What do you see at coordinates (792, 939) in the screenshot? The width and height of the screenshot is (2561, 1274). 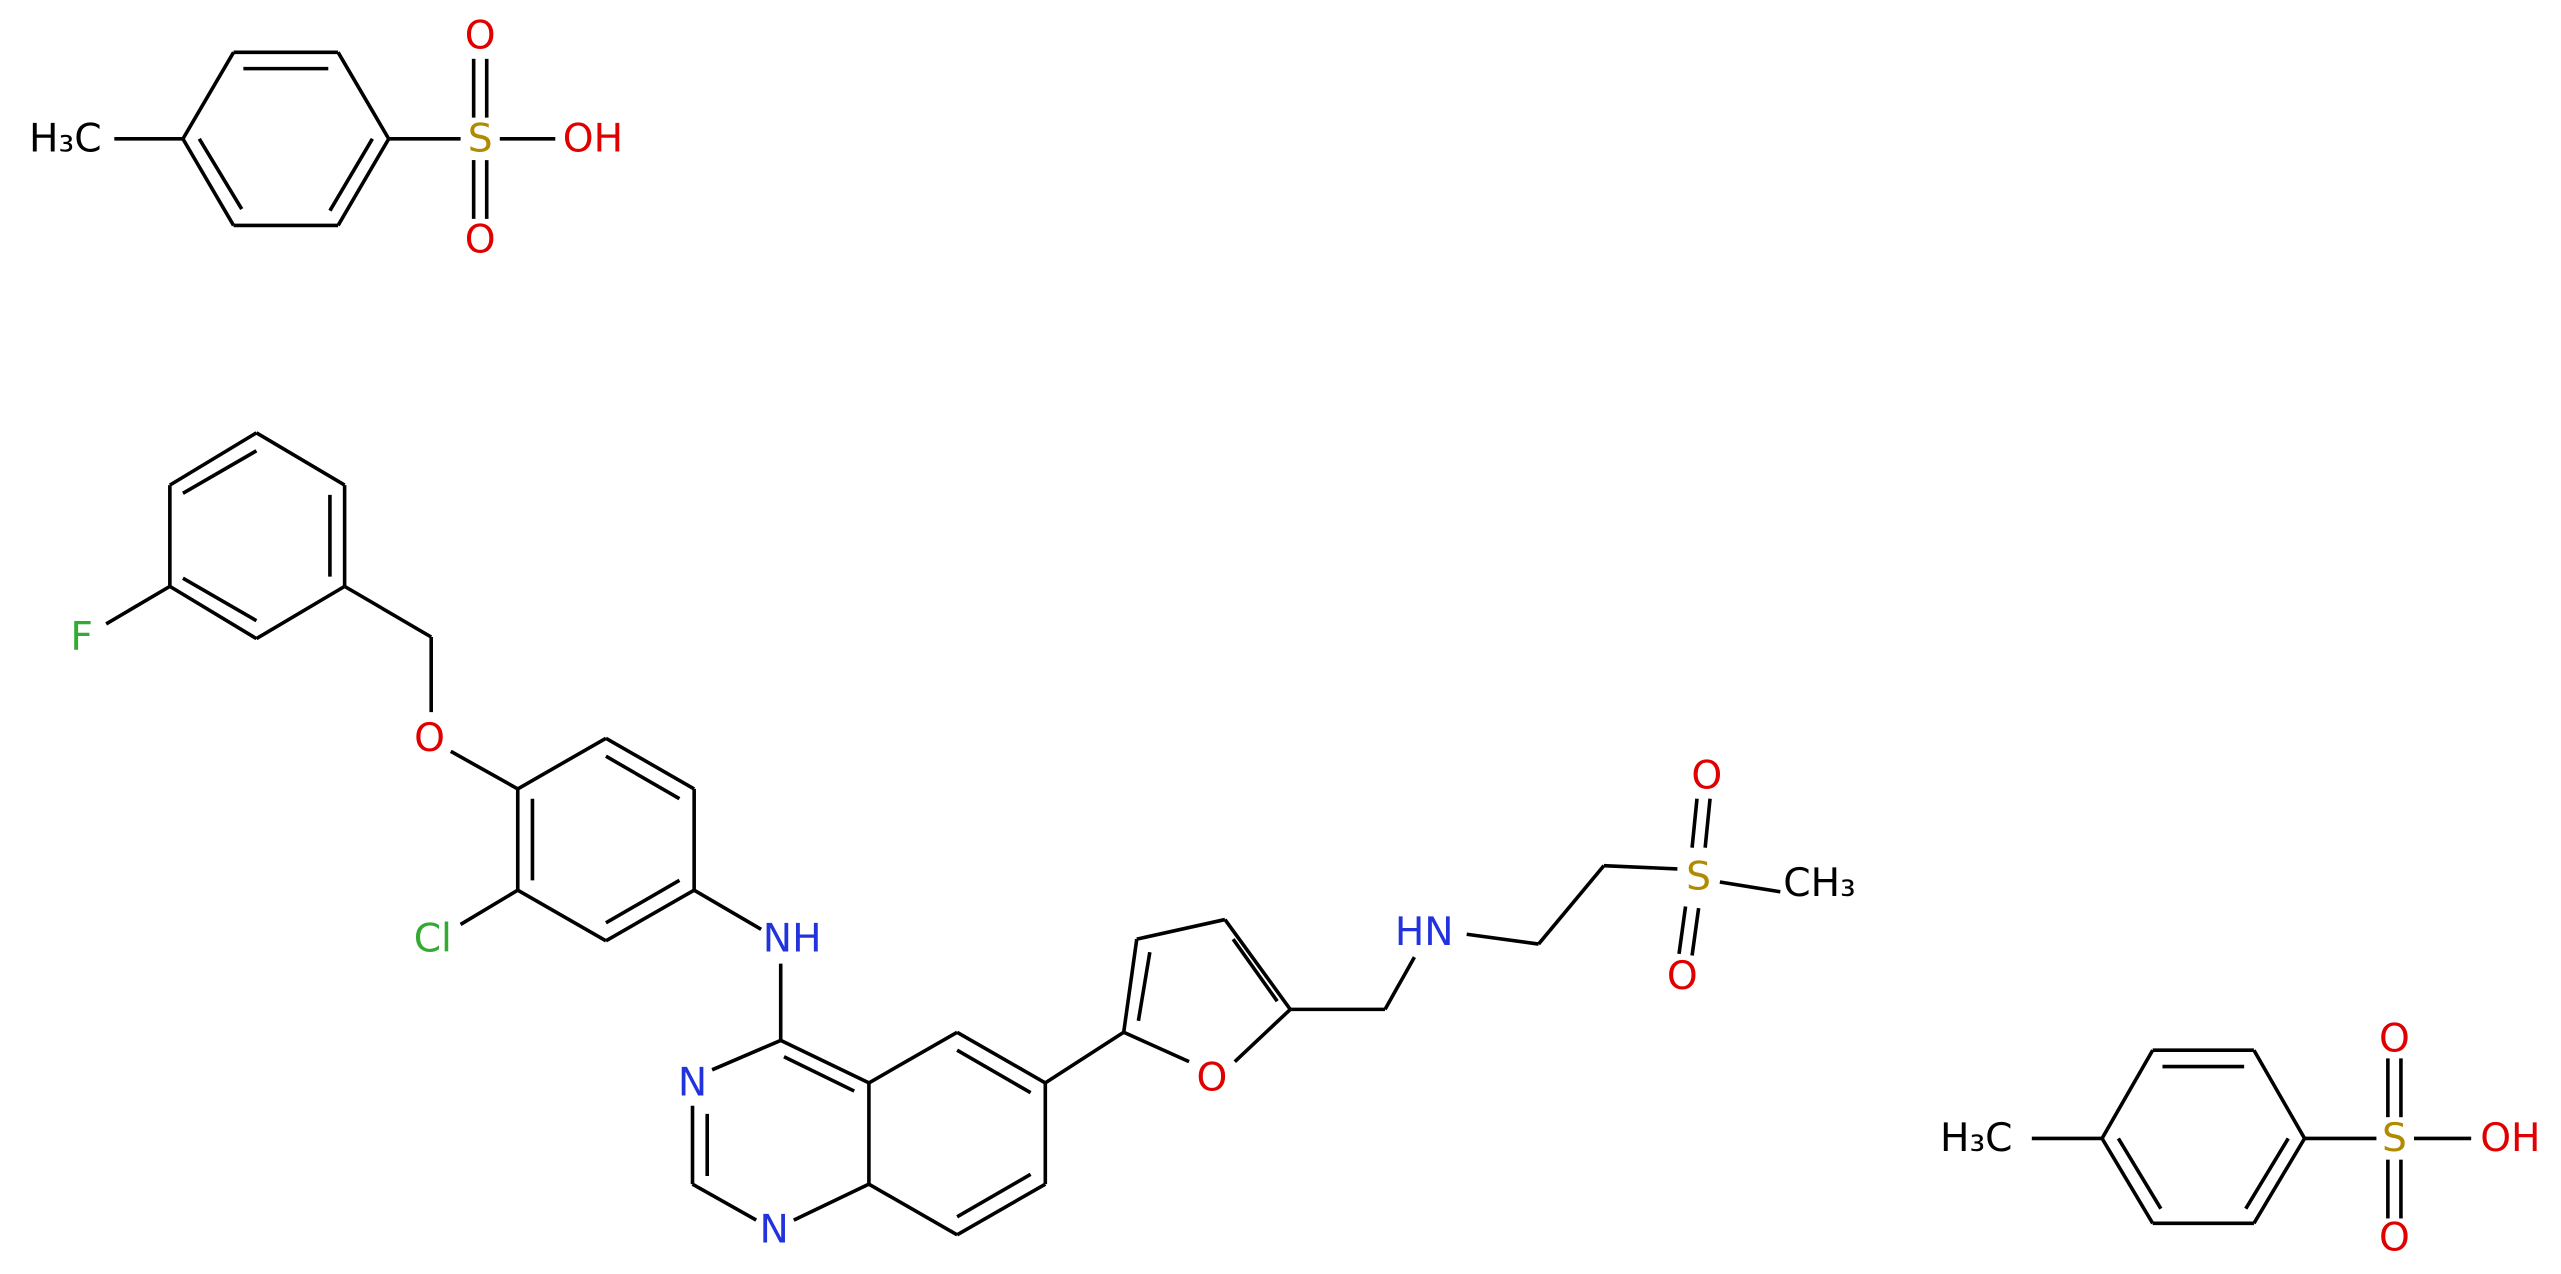 I see `atom-label: NH` at bounding box center [792, 939].